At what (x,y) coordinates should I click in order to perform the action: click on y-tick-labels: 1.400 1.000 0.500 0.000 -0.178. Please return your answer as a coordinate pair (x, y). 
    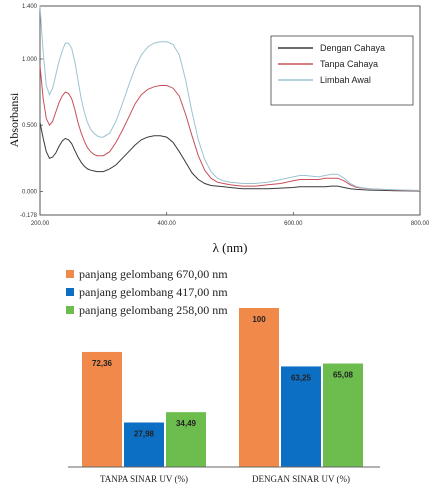
    Looking at the image, I should click on (31, 111).